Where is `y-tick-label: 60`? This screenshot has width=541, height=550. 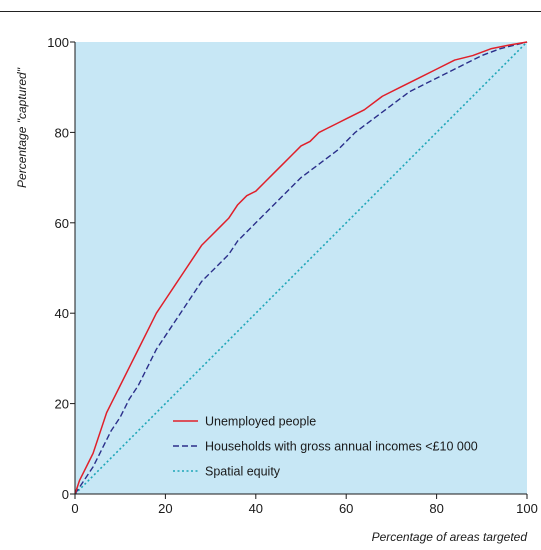
y-tick-label: 60 is located at coordinates (62, 223).